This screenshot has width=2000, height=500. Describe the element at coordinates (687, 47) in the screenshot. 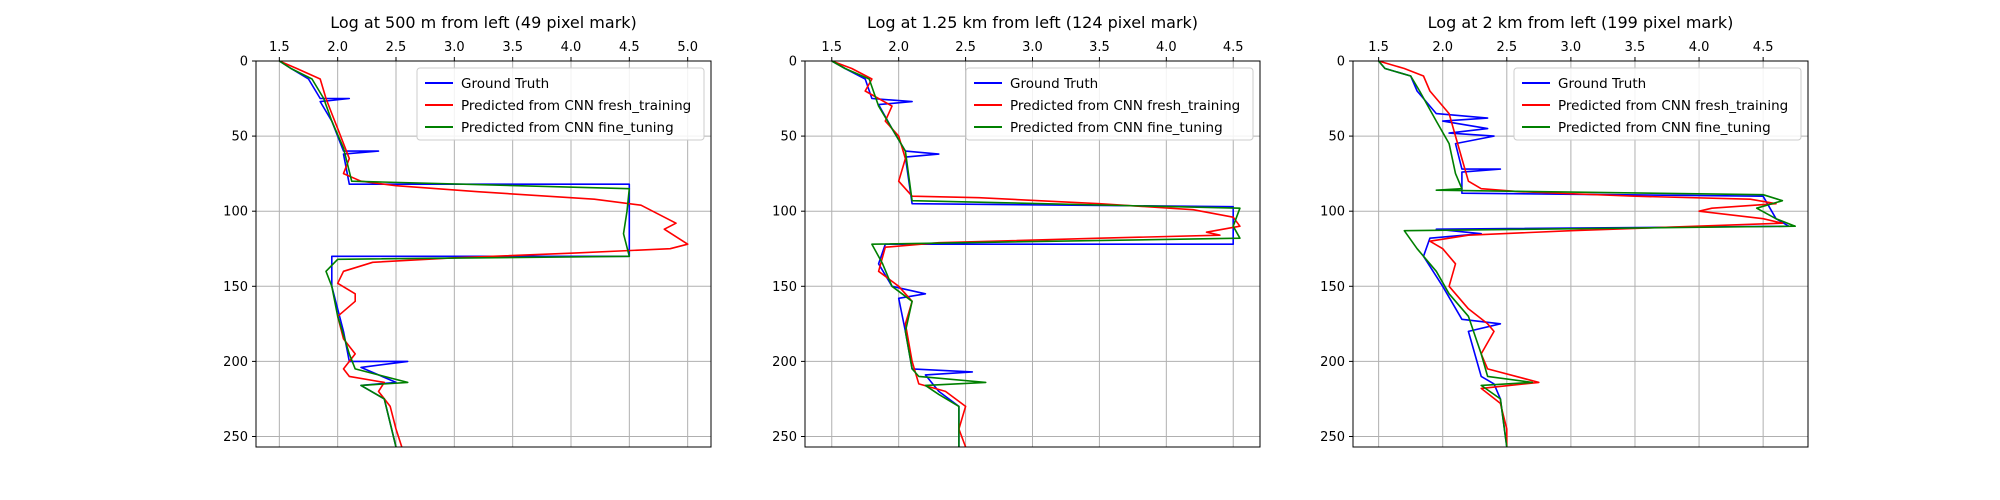

I see `x-tick-label: 5.0` at that location.